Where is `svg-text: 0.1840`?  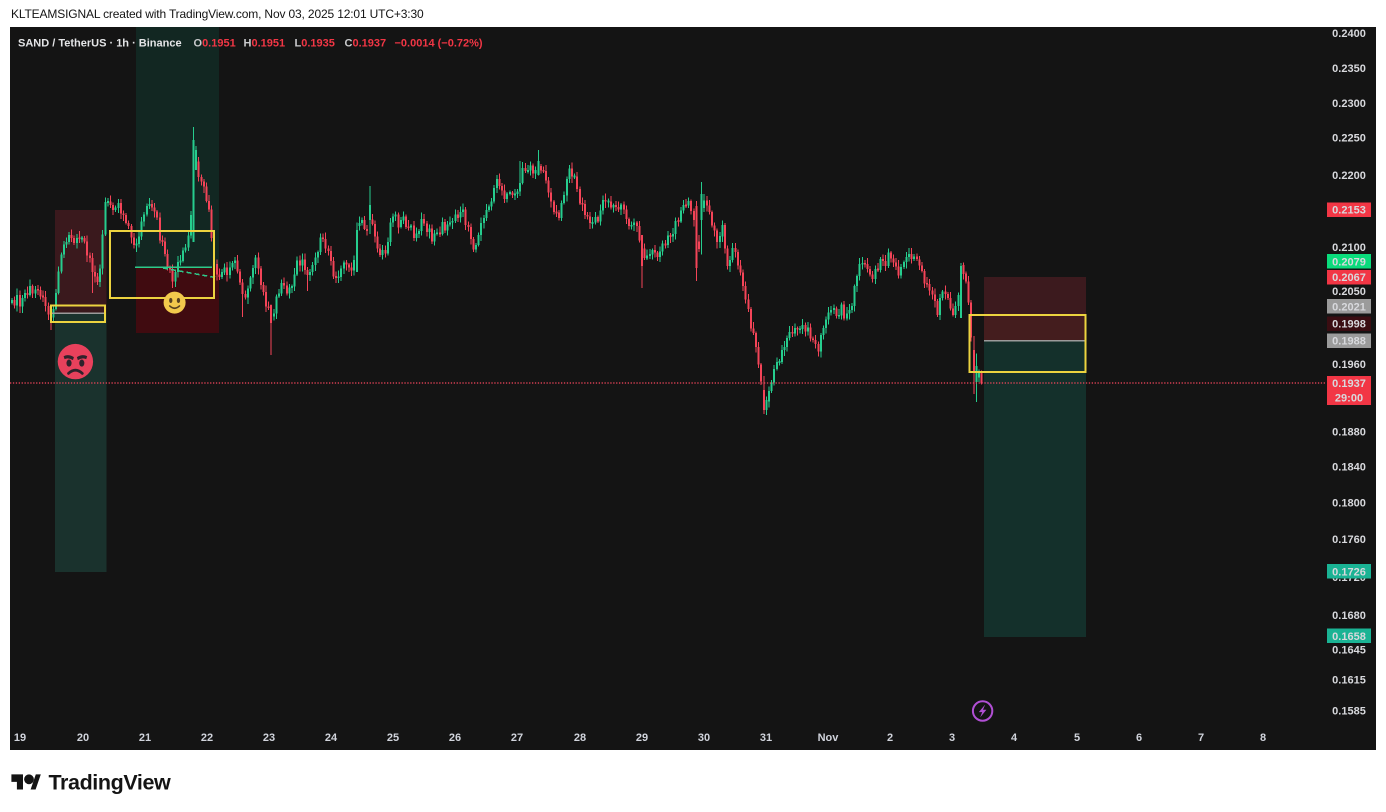
svg-text: 0.1840 is located at coordinates (1349, 468).